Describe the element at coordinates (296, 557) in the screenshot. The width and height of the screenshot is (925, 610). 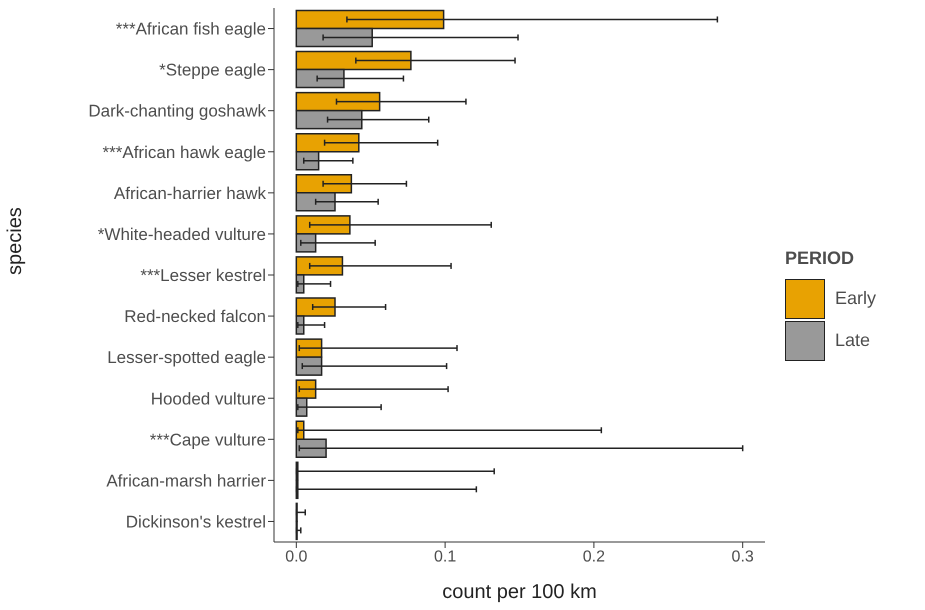
I see `x-tick-label: 0.0` at that location.